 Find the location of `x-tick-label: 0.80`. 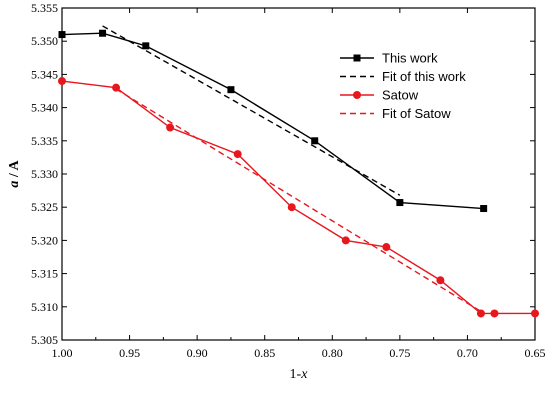

x-tick-label: 0.80 is located at coordinates (332, 353).